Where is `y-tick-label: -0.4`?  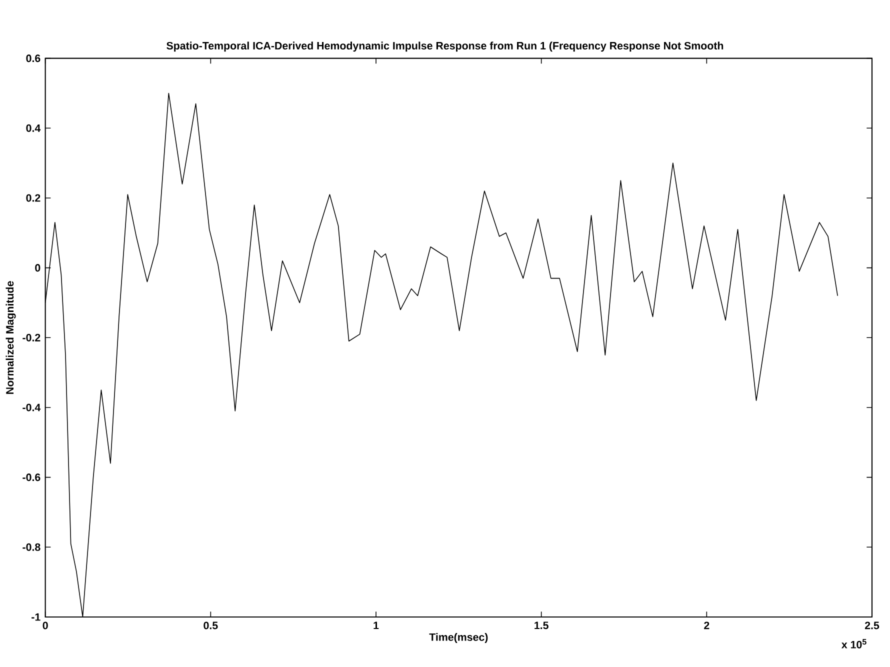 y-tick-label: -0.4 is located at coordinates (31, 408).